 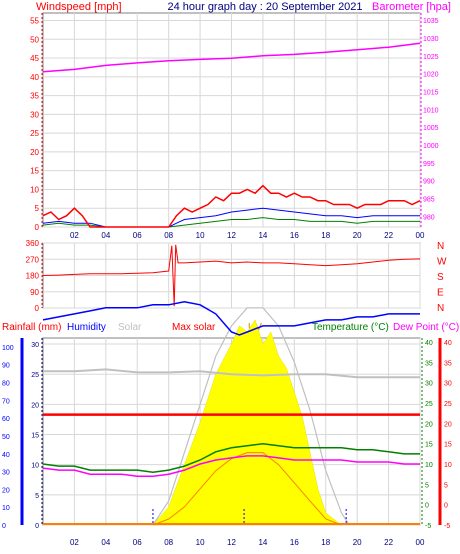 I want to click on compass-label: S, so click(x=440, y=277).